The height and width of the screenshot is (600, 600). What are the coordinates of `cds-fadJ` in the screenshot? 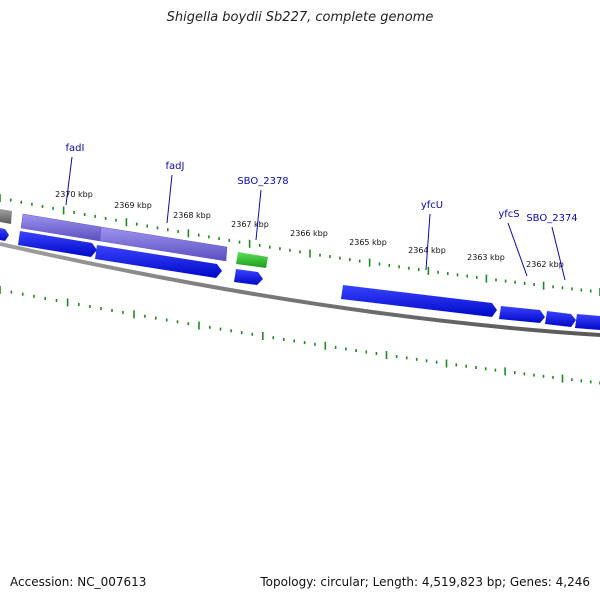 It's located at (158, 261).